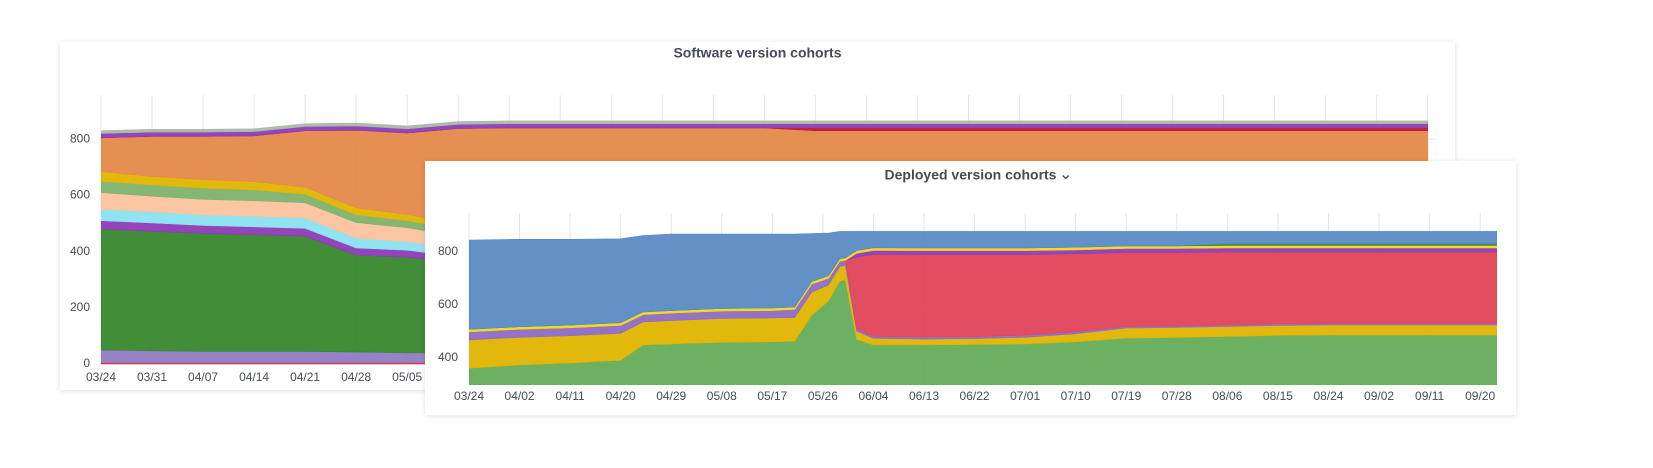 This screenshot has height=468, width=1653. Describe the element at coordinates (722, 396) in the screenshot. I see `x-tick-label: 05/08` at that location.